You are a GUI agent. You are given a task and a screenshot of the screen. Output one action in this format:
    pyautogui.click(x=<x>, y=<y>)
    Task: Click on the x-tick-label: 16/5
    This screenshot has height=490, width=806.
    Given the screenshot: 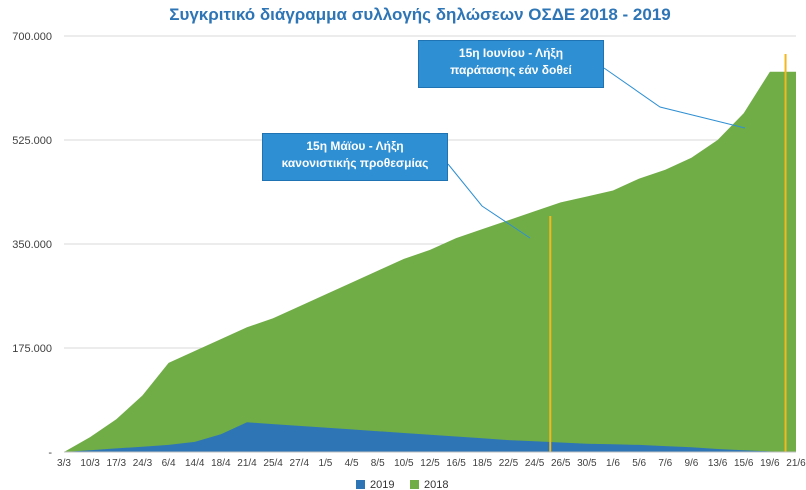 What is the action you would take?
    pyautogui.click(x=456, y=463)
    